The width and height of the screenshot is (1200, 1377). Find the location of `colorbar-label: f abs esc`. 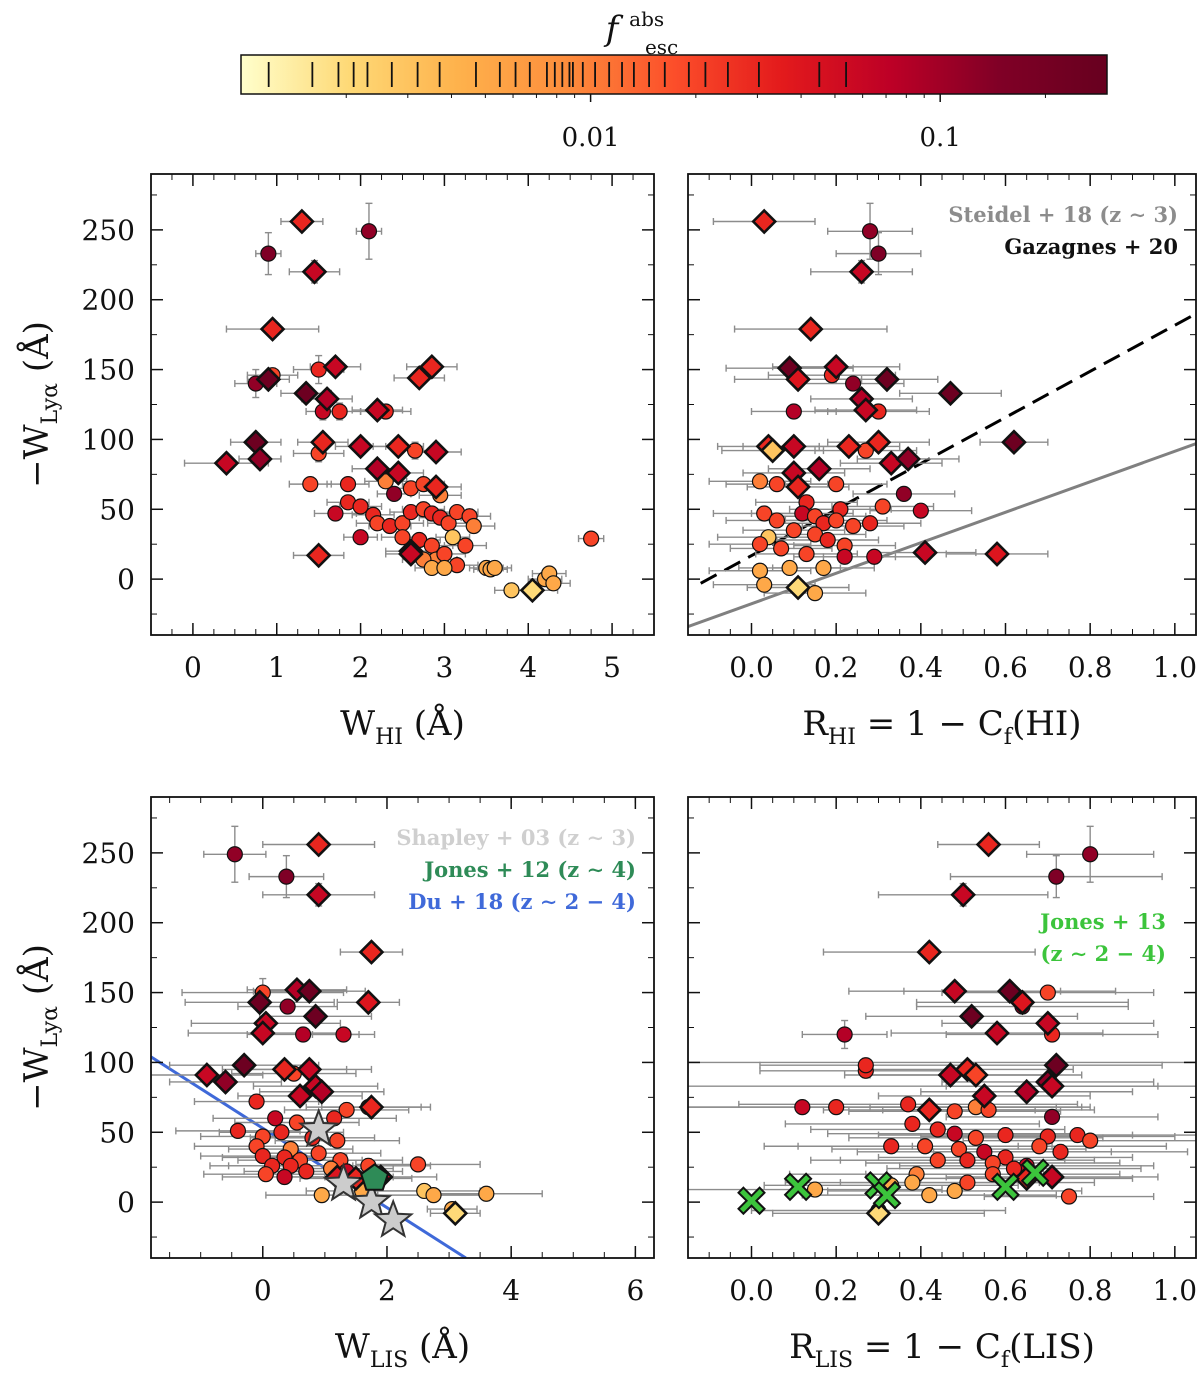

colorbar-label: f abs esc is located at coordinates (641, 29).